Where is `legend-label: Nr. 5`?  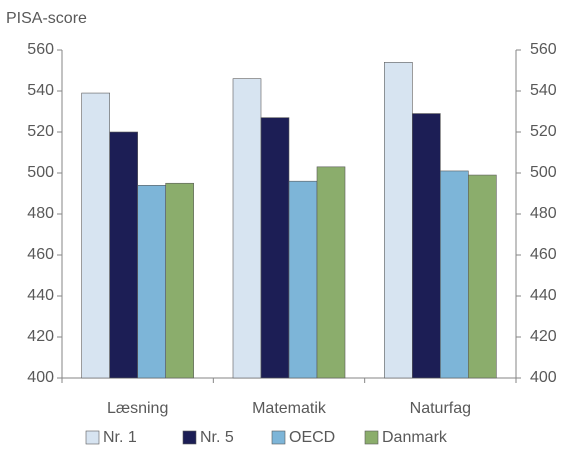
legend-label: Nr. 5 is located at coordinates (217, 437).